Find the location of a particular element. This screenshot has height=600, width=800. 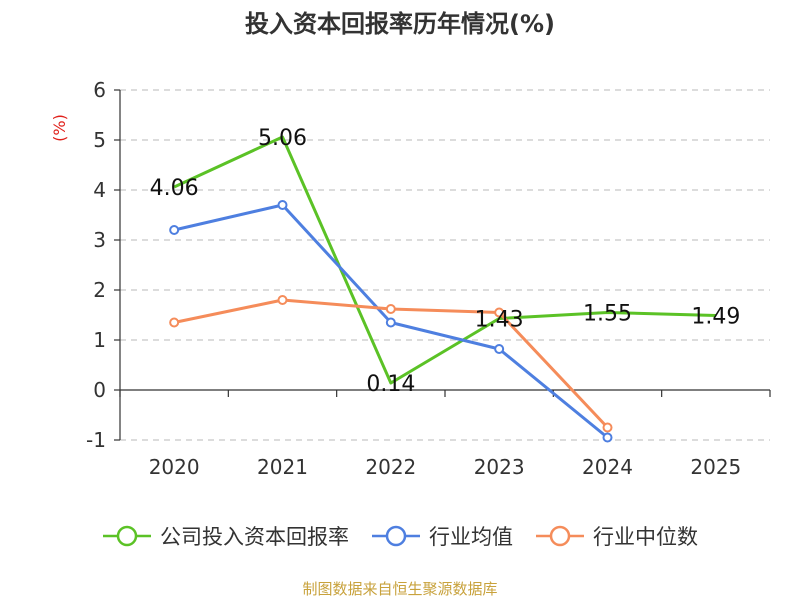

legend-item: 公司投入资本回报率 is located at coordinates (225, 536).